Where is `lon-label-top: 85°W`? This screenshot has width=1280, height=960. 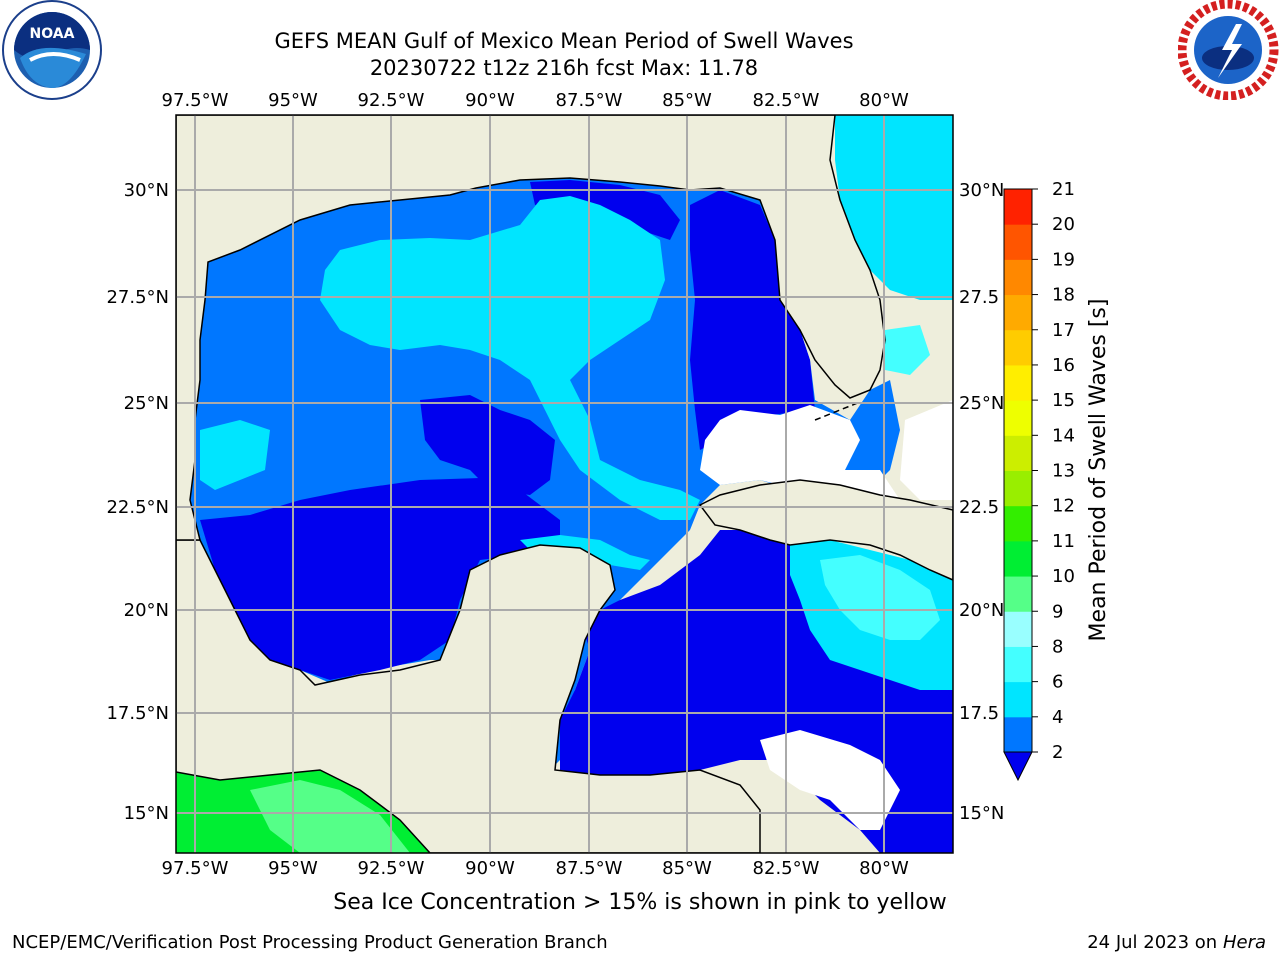 lon-label-top: 85°W is located at coordinates (687, 100).